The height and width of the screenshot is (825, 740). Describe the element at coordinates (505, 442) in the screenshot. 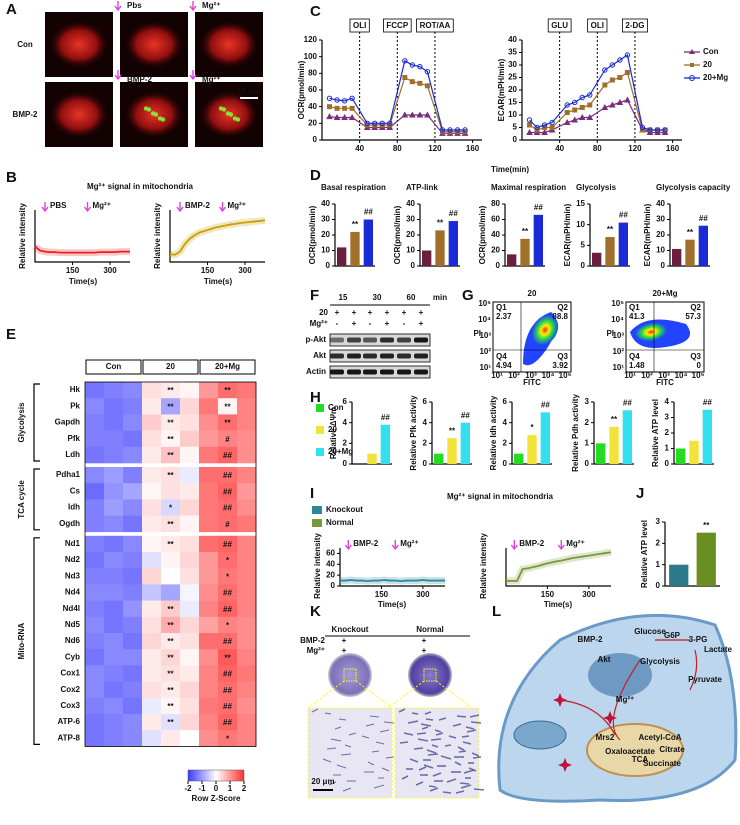

I see `y-tick-label: 2` at that location.